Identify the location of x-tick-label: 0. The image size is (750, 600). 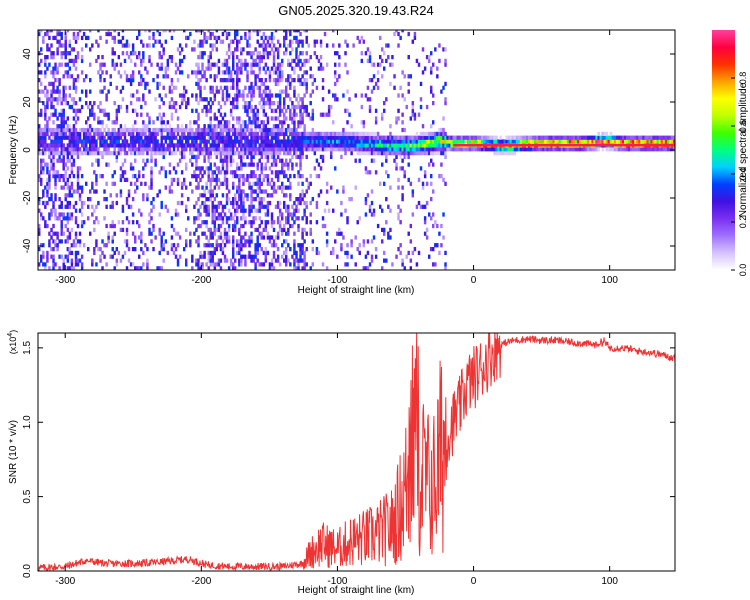
(474, 280).